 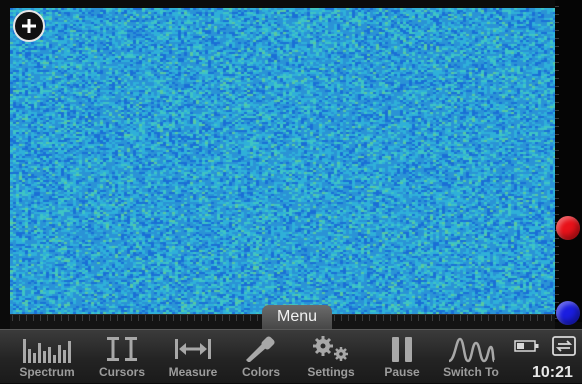 What do you see at coordinates (568, 228) in the screenshot?
I see `top-level-marker` at bounding box center [568, 228].